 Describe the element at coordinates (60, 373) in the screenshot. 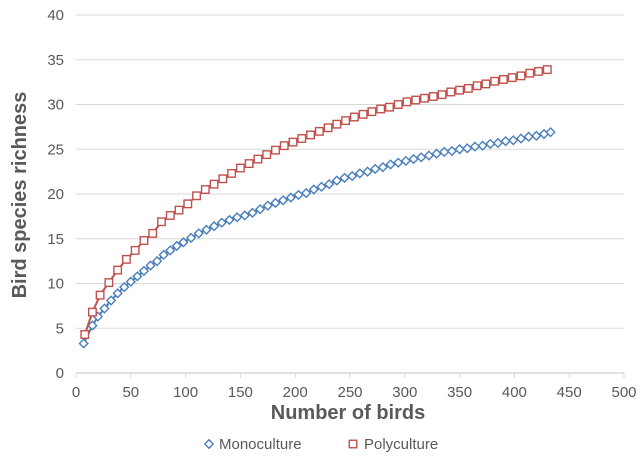

I see `y-tick-0: 0` at that location.